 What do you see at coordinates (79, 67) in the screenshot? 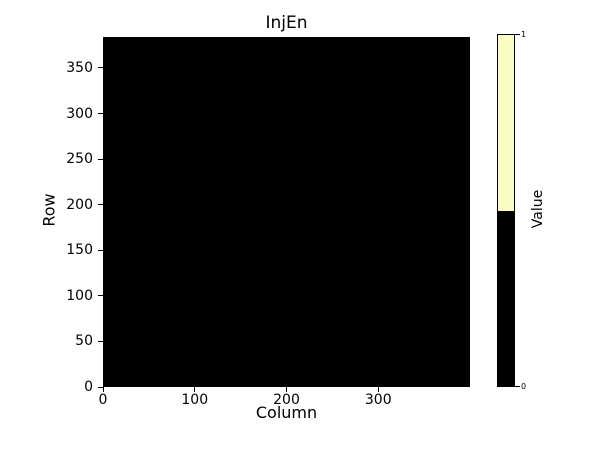
I see `y-tick-label: 350` at bounding box center [79, 67].